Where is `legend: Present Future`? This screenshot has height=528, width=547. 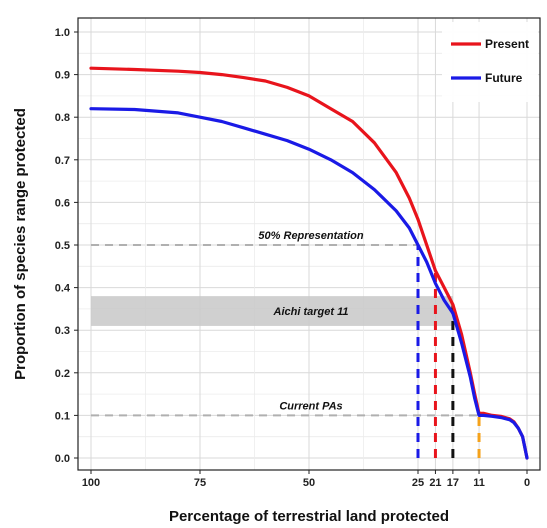 legend: Present Future is located at coordinates (490, 62).